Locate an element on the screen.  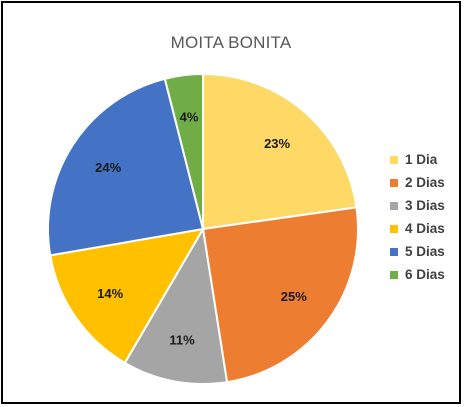
data-label-6: 4% is located at coordinates (189, 116).